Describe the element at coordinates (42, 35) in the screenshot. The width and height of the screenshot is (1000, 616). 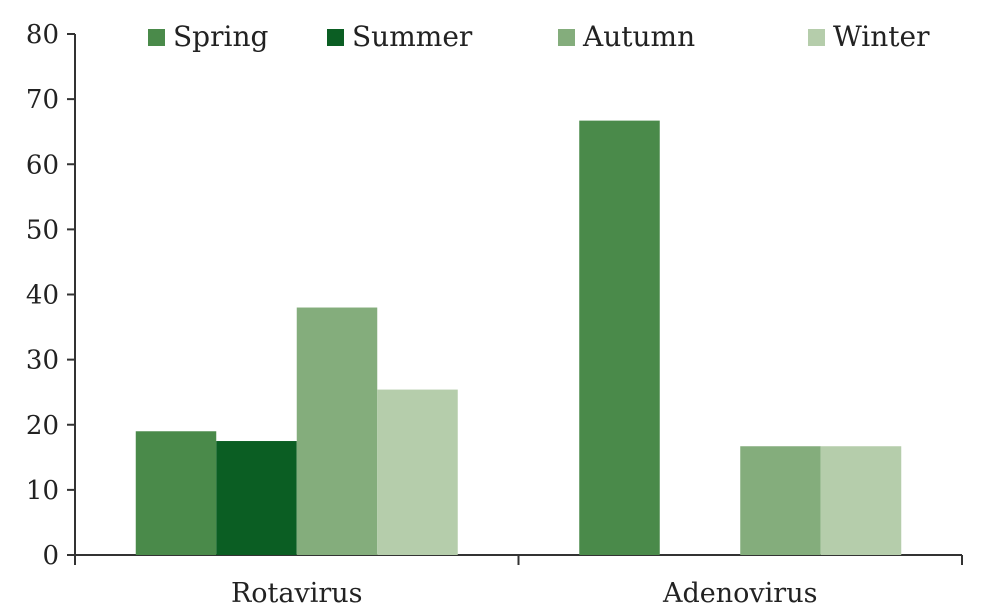
I see `y-tick-label: 80` at that location.